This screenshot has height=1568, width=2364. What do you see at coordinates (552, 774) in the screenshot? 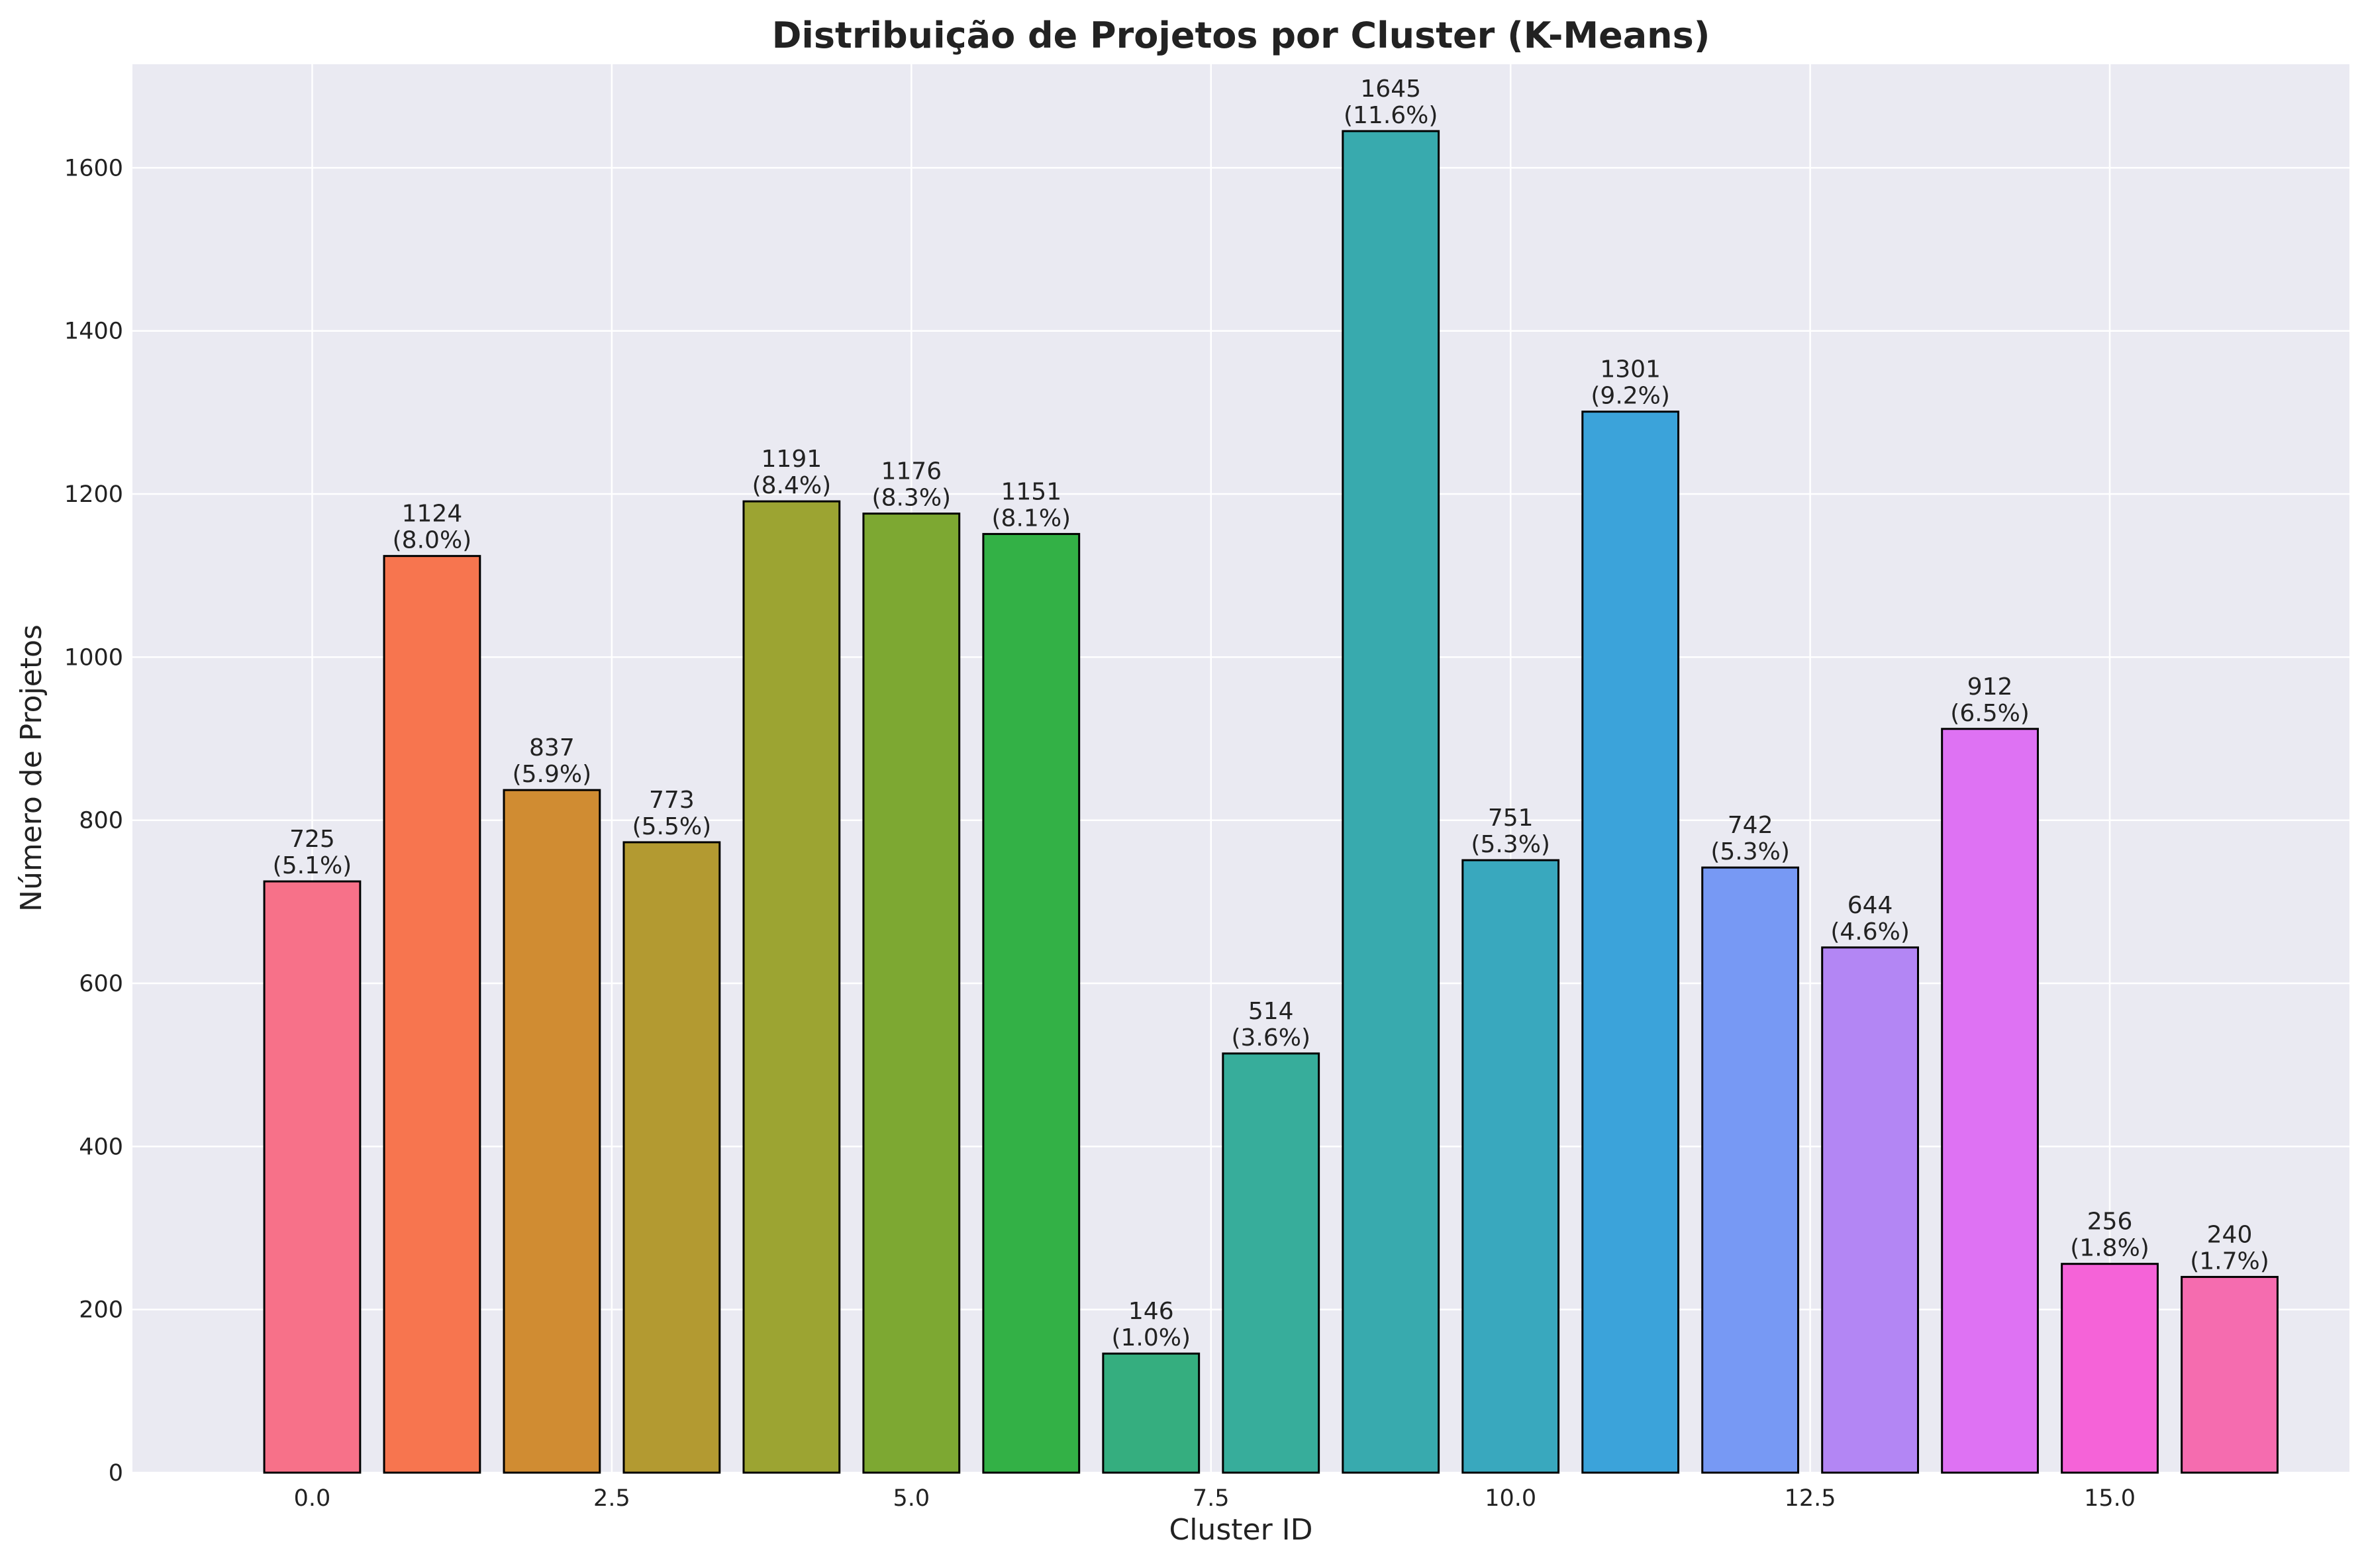
I see `bar-percent-label: (5.9%)` at bounding box center [552, 774].